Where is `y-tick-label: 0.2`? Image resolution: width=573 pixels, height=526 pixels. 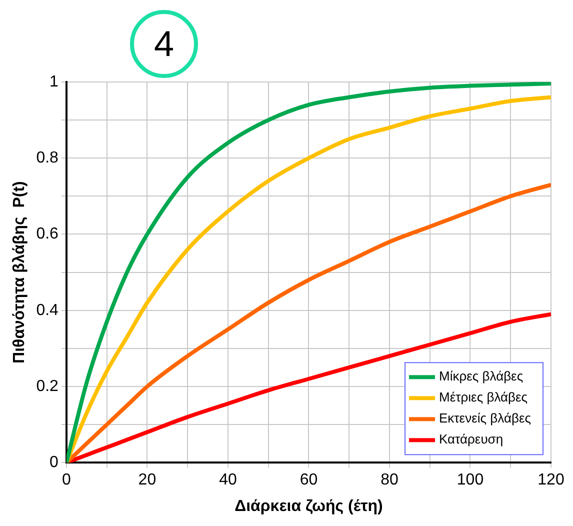 y-tick-label: 0.2 is located at coordinates (47, 386).